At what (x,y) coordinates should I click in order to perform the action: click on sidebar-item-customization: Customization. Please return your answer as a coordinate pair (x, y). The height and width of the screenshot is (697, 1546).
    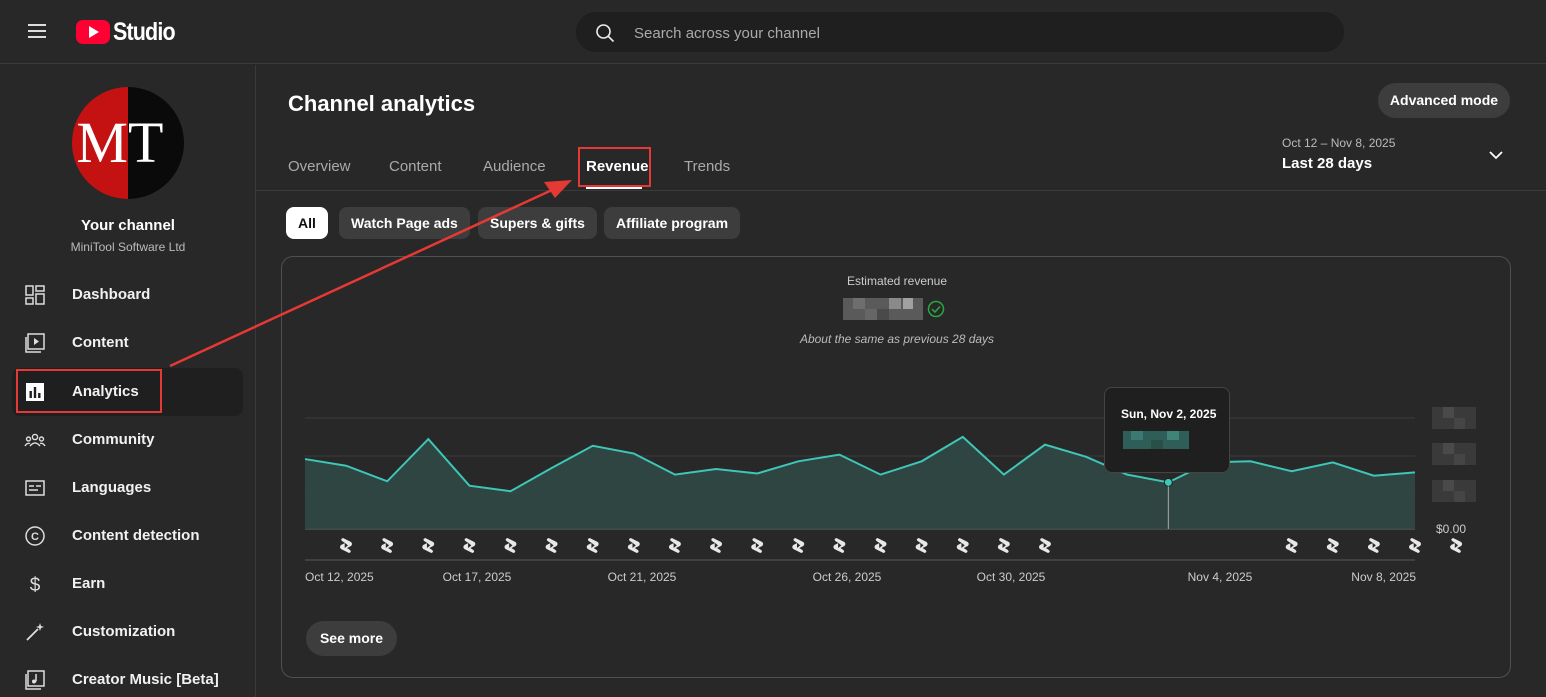
    Looking at the image, I should click on (127, 632).